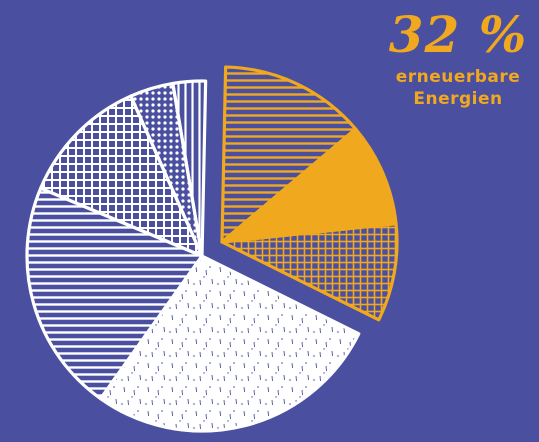 The image size is (539, 442). I want to click on renewable-label-line2: Energien, so click(458, 99).